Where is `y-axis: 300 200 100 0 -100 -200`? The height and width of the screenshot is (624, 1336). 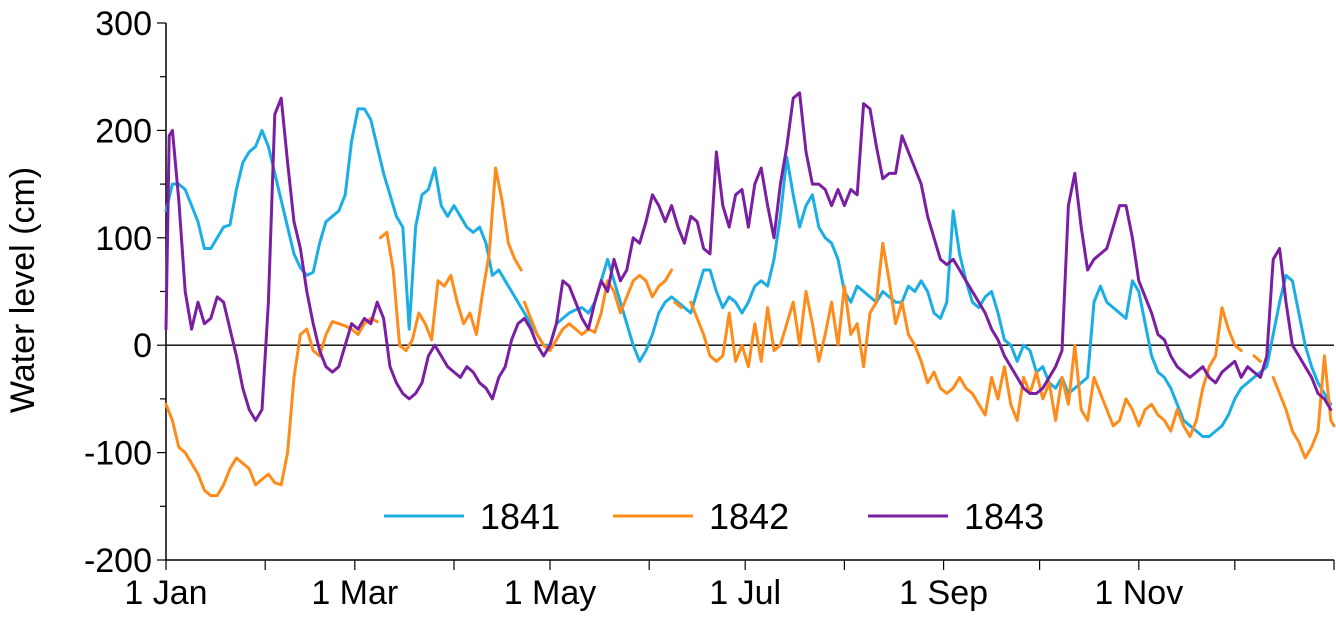 y-axis: 300 200 100 0 -100 -200 is located at coordinates (125, 292).